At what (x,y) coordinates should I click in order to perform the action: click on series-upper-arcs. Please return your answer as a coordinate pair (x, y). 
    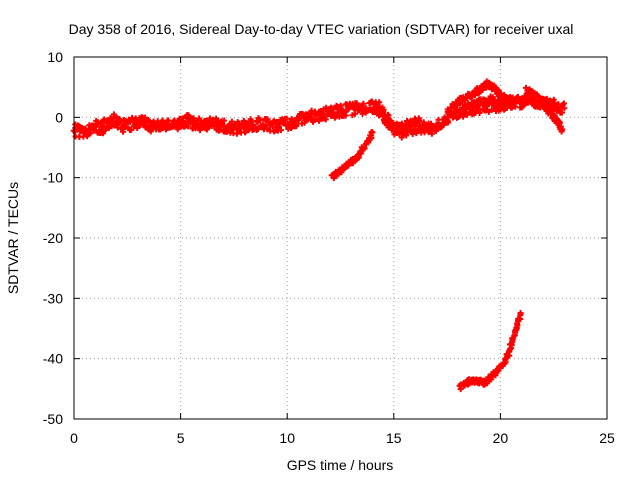
    Looking at the image, I should click on (398, 119).